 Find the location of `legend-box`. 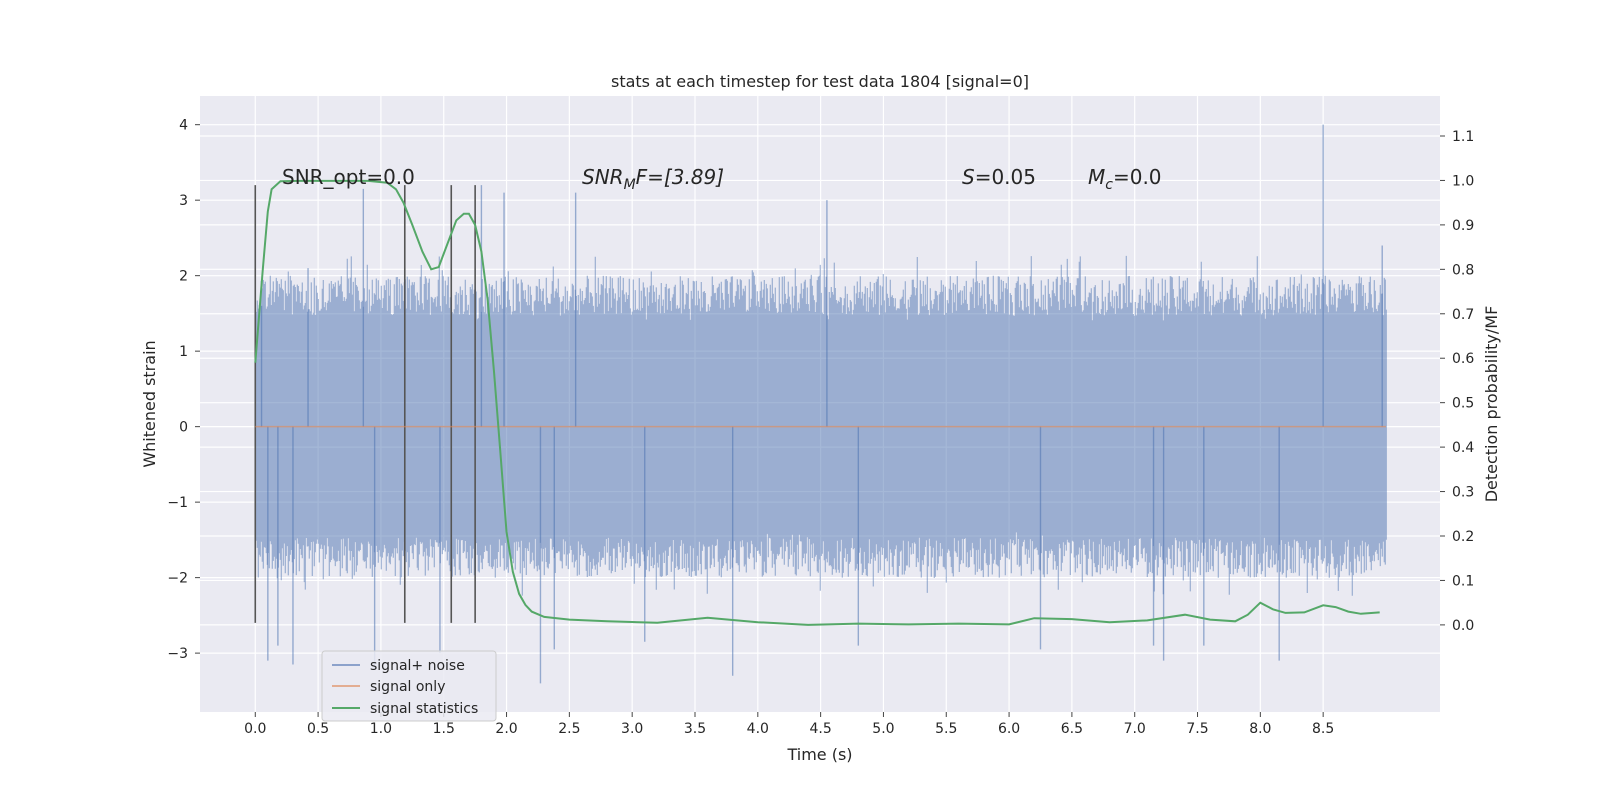

legend-box is located at coordinates (409, 686).